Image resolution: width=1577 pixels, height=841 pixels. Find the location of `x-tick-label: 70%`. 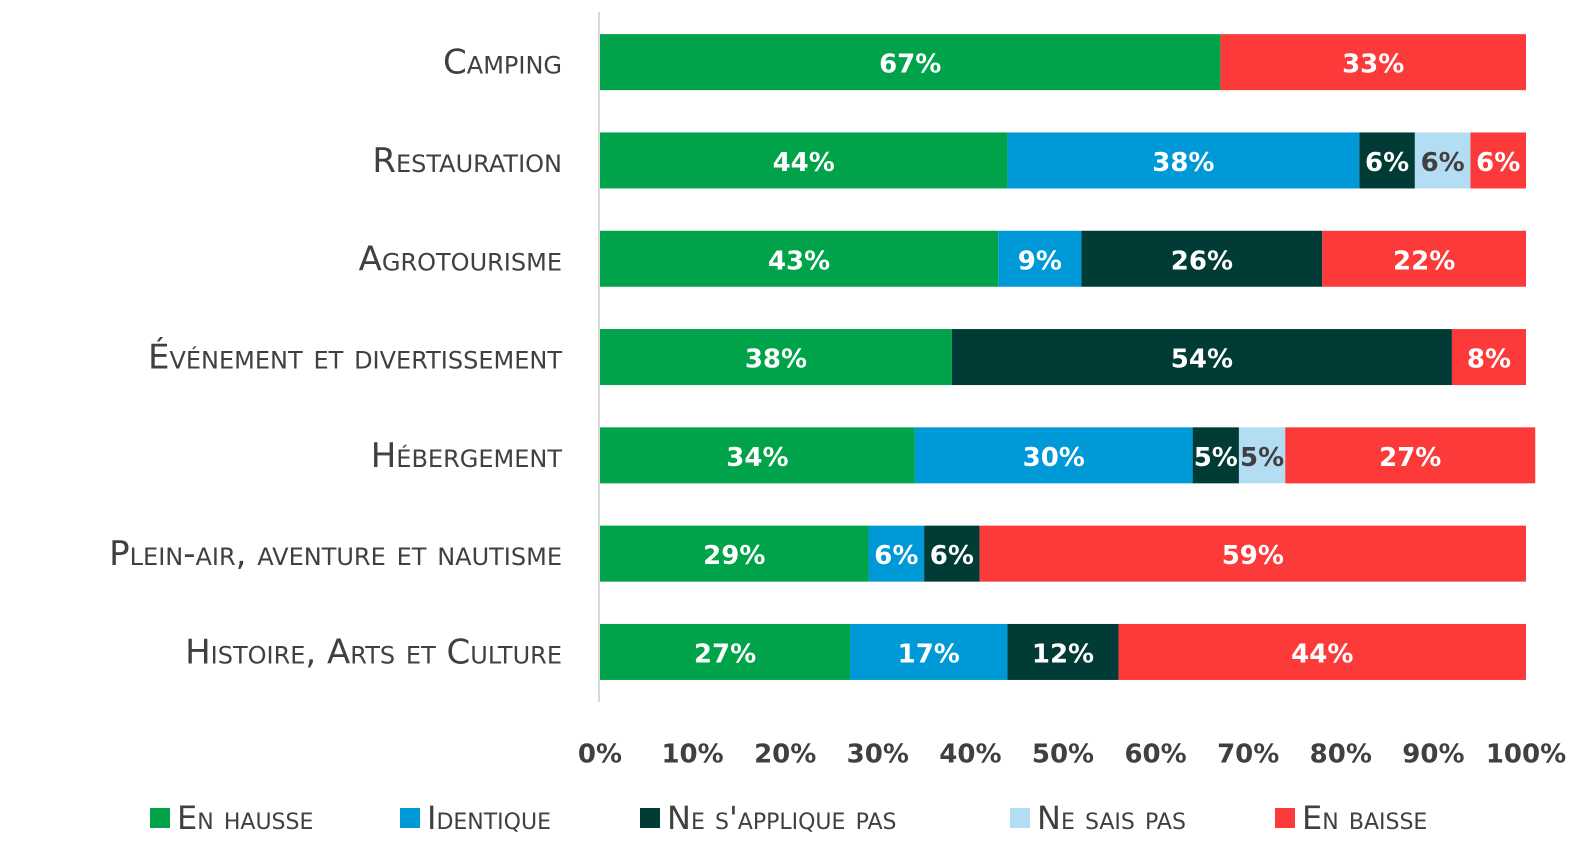

x-tick-label: 70% is located at coordinates (1248, 755).